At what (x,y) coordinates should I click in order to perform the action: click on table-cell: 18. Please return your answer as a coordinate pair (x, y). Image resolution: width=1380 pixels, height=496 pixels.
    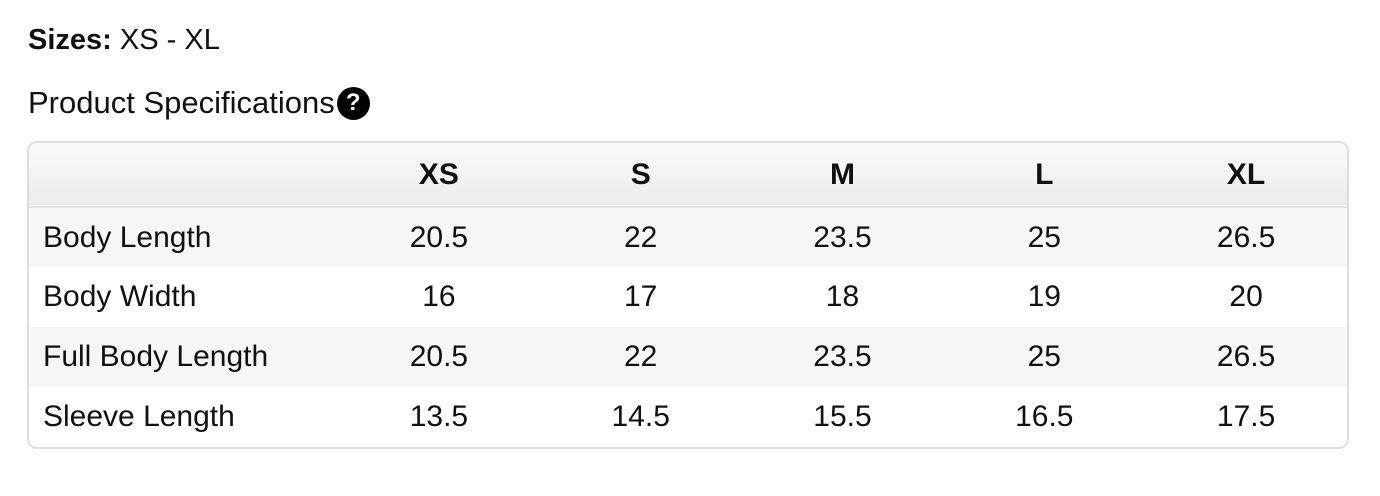
    Looking at the image, I should click on (842, 296).